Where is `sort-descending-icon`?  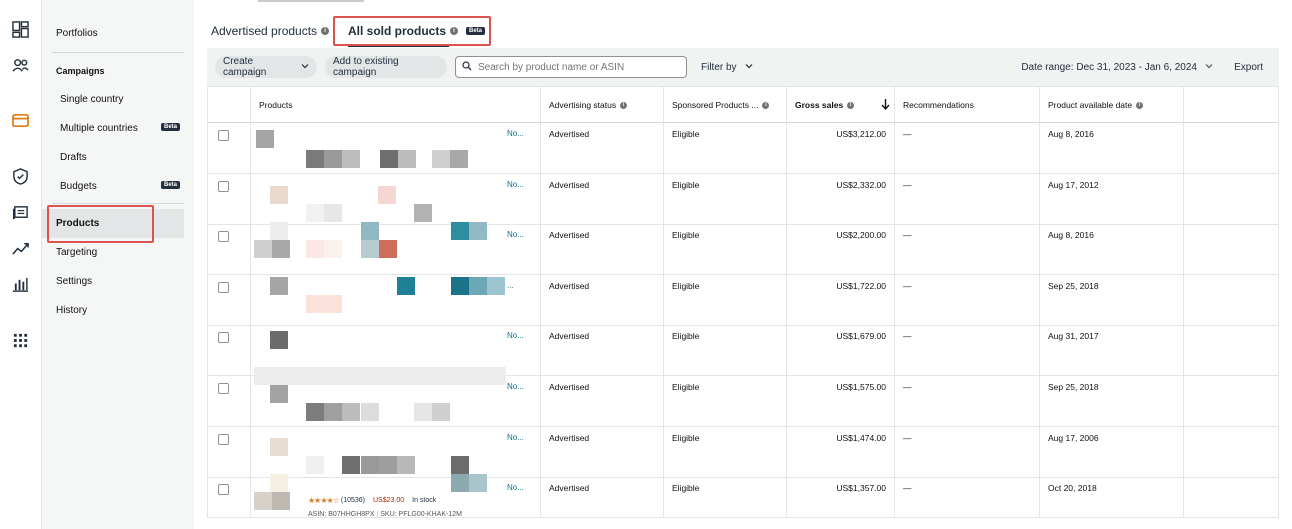 sort-descending-icon is located at coordinates (885, 105).